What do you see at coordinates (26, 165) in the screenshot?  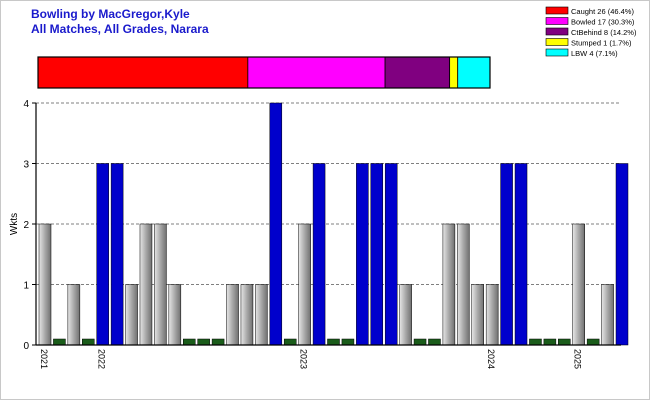 I see `y-tick-label: 3` at bounding box center [26, 165].